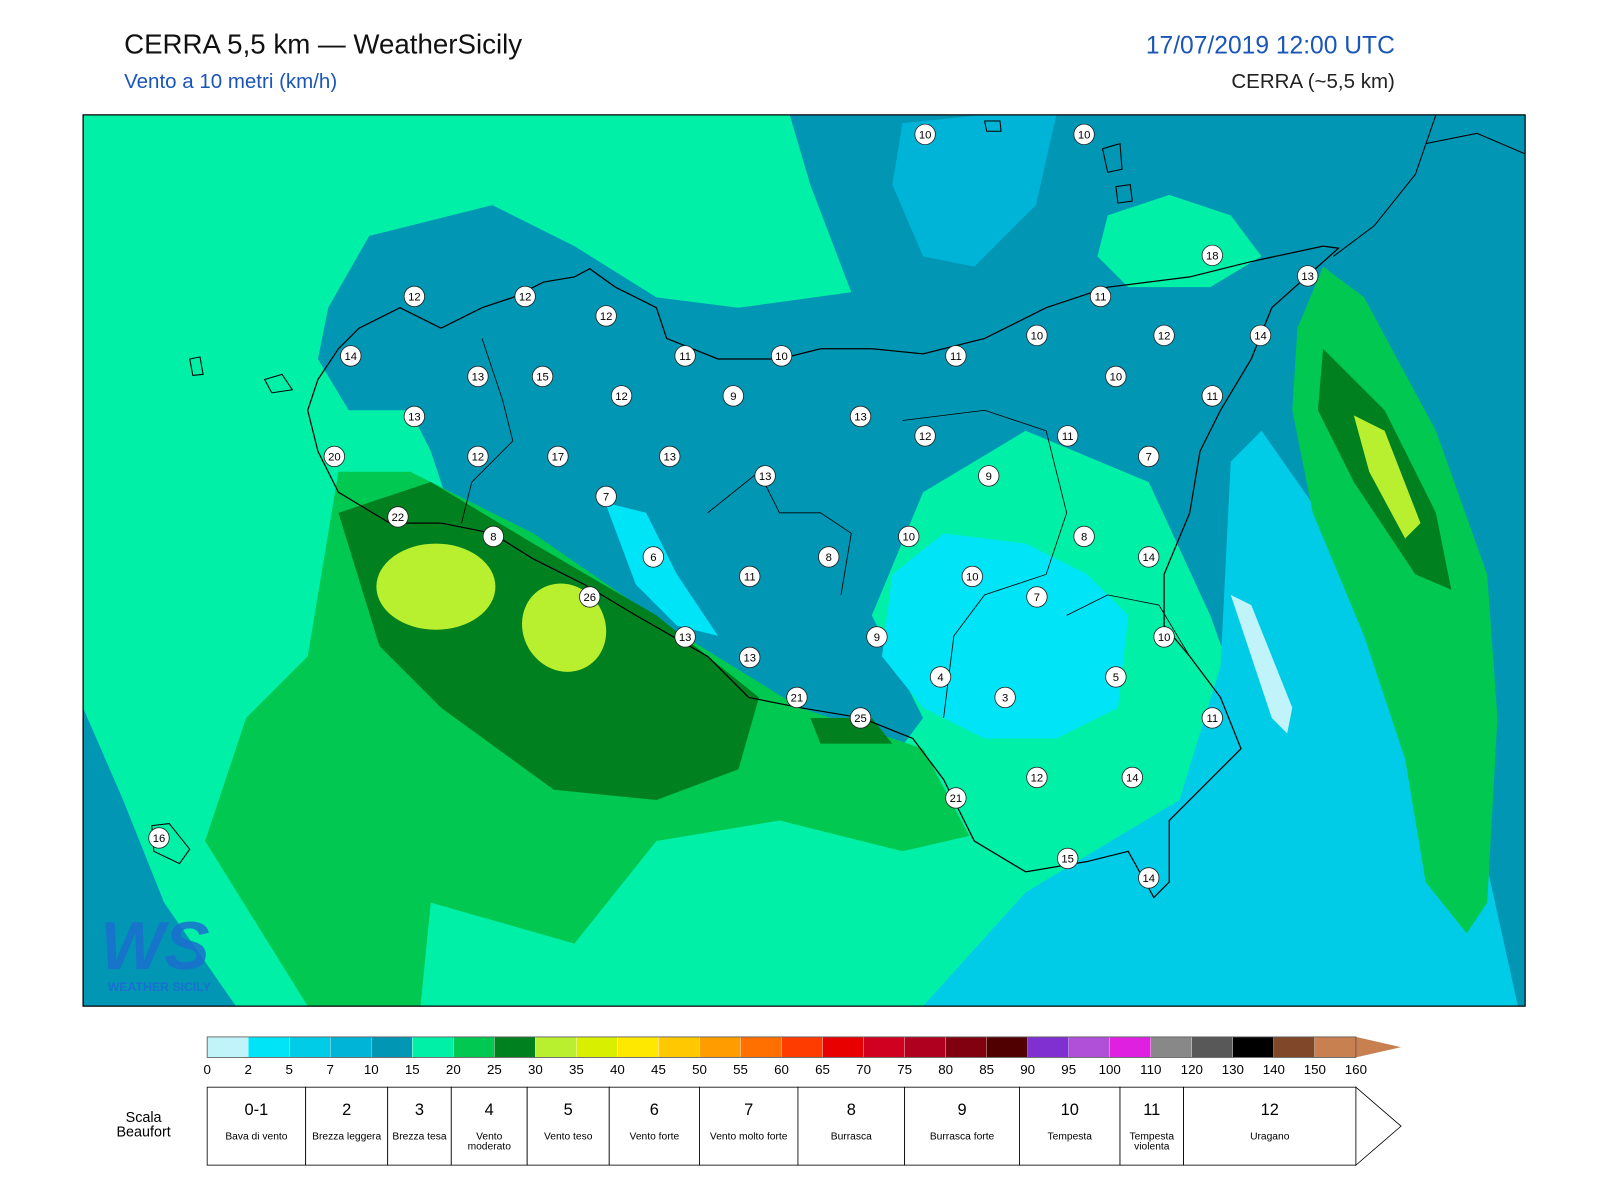 Image resolution: width=1600 pixels, height=1200 pixels. Describe the element at coordinates (1274, 1069) in the screenshot. I see `colorbar-tick-label: 140` at that location.